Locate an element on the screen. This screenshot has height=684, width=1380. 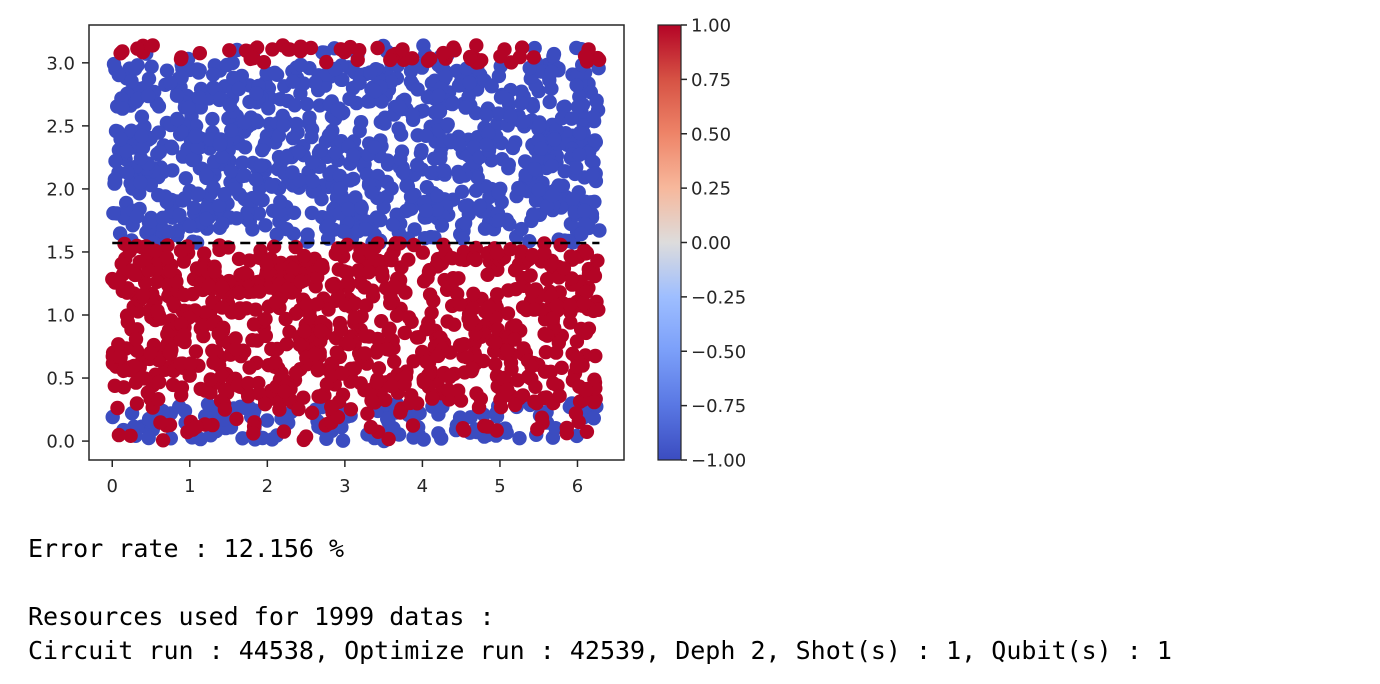
colorbar-tick-label: 0.50 is located at coordinates (711, 134).